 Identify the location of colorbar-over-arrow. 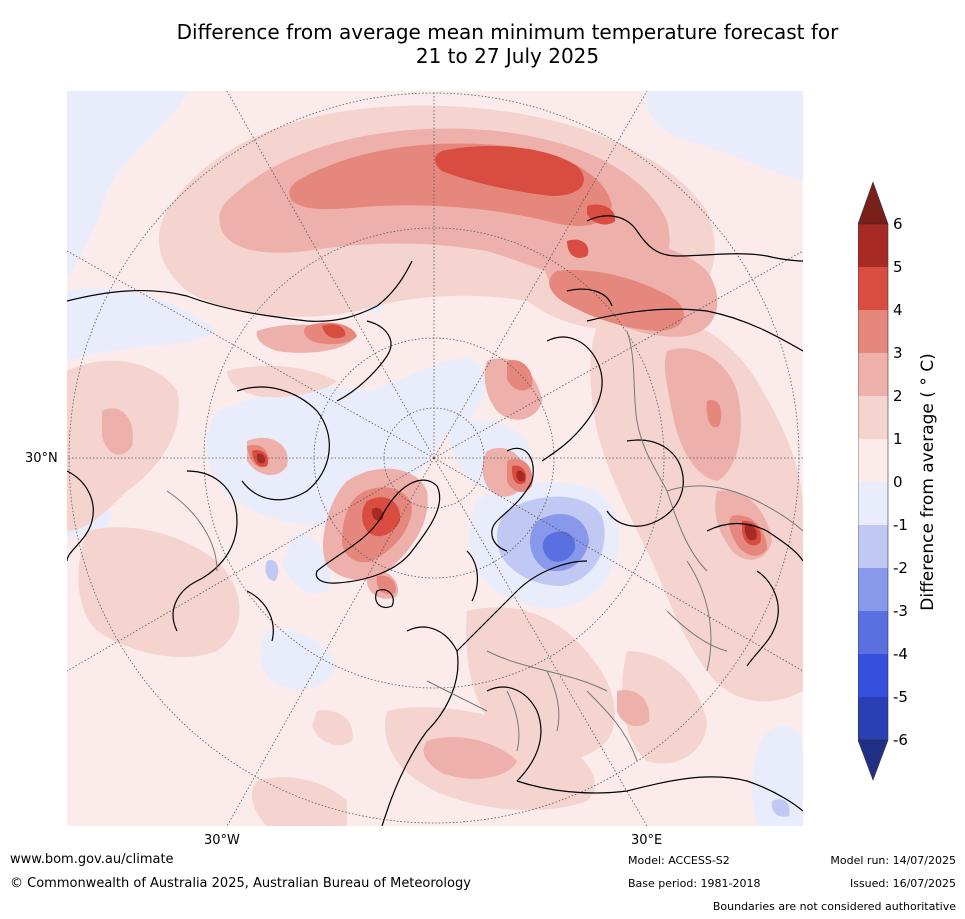
(873, 203).